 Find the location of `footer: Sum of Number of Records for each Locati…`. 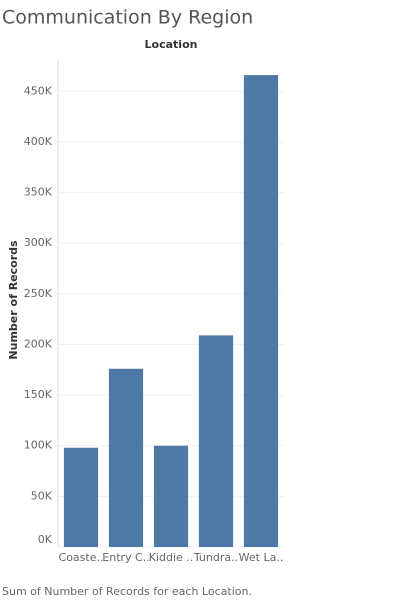

footer: Sum of Number of Records for each Locati… is located at coordinates (127, 591).